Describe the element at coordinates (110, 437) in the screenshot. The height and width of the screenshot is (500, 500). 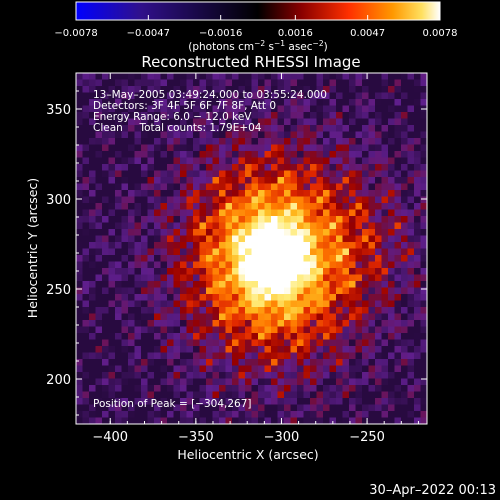
I see `x-tick-label: −400` at that location.